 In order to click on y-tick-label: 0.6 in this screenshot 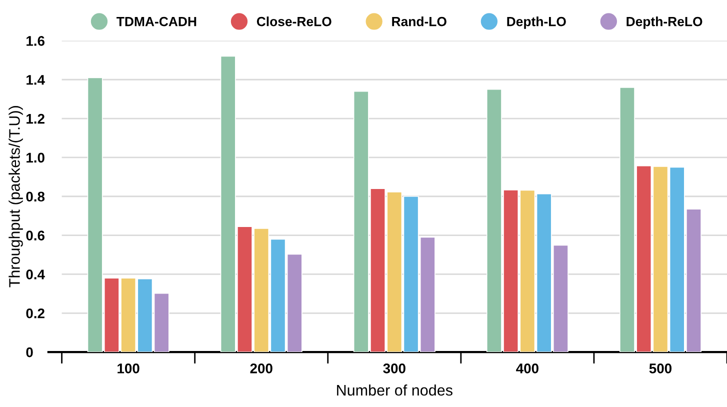, I will do `click(35, 235)`.